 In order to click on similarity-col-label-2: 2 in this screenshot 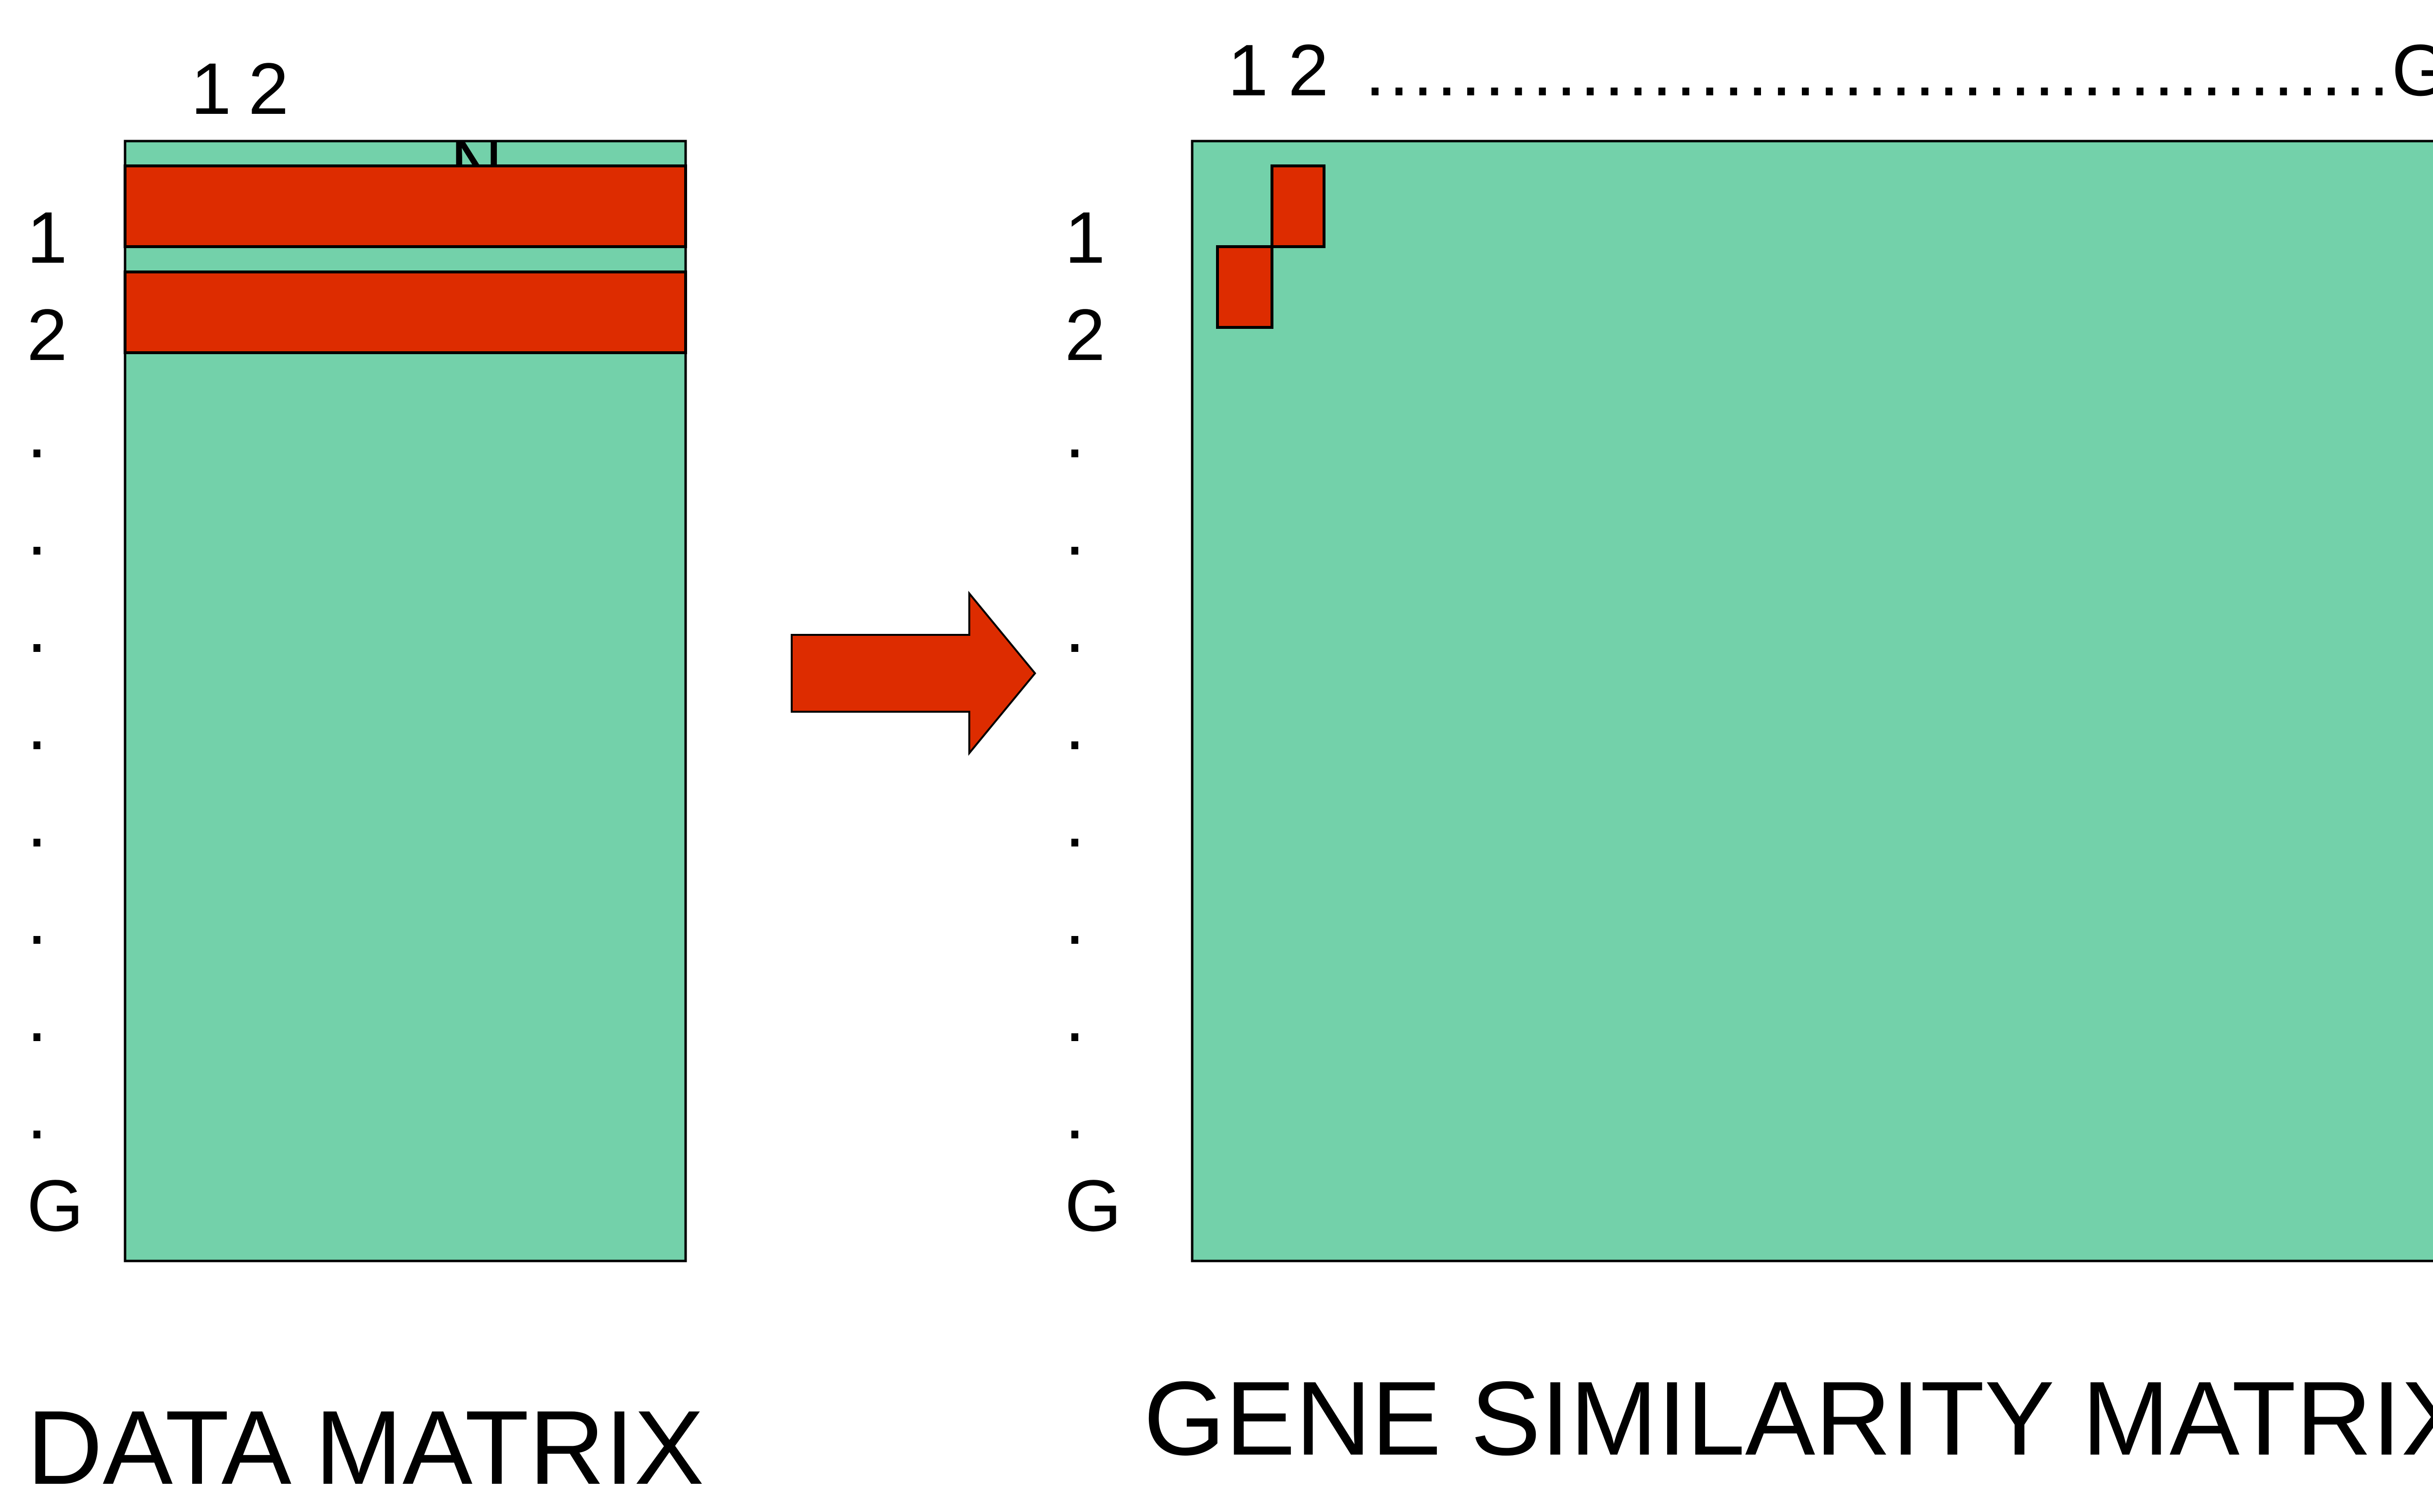, I will do `click(1308, 70)`.